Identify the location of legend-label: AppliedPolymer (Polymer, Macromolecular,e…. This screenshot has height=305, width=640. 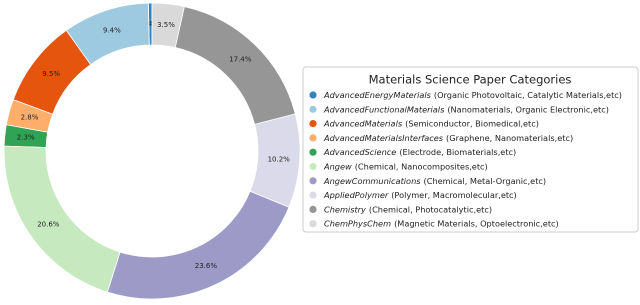
(420, 195).